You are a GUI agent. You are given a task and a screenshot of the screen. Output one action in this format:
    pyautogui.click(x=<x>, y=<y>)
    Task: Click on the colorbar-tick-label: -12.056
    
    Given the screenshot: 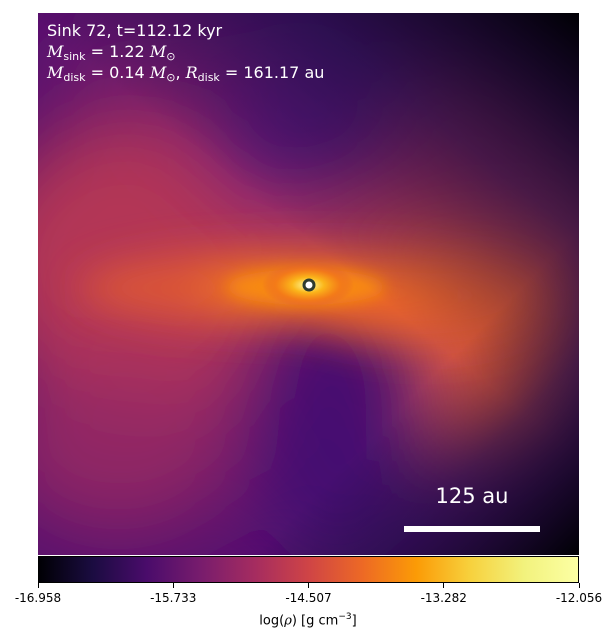 What is the action you would take?
    pyautogui.click(x=579, y=598)
    